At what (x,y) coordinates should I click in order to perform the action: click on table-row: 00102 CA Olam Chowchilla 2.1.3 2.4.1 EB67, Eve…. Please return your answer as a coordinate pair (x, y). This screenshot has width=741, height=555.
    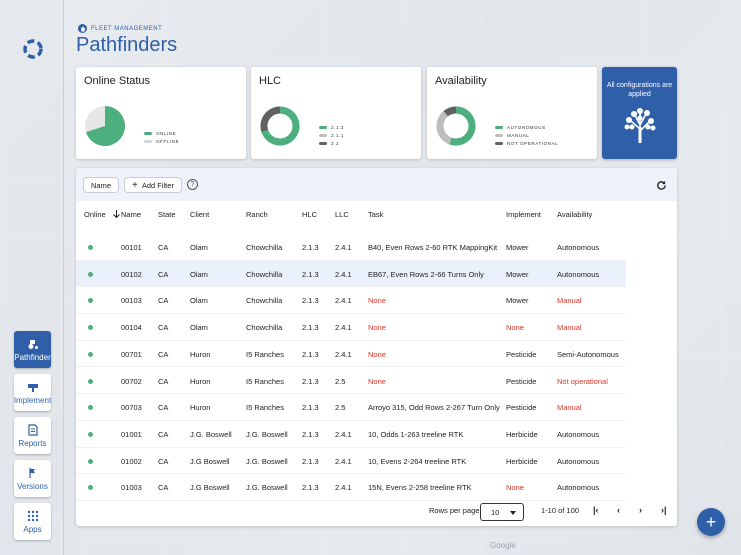
    Looking at the image, I should click on (351, 274).